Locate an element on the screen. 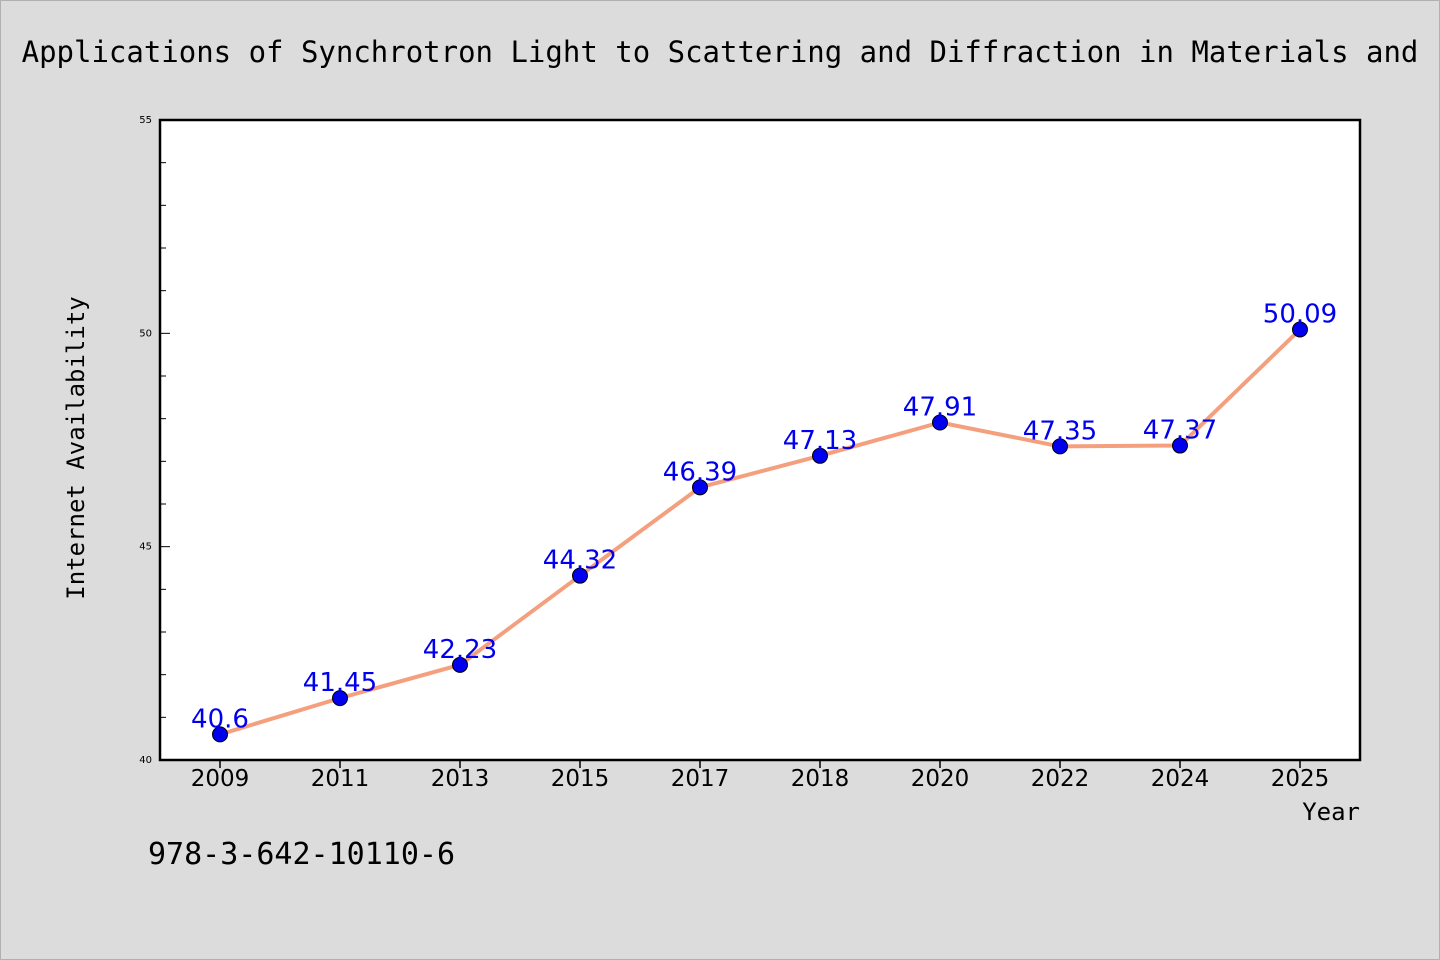 The height and width of the screenshot is (960, 1440). x-axis: 2009 2011 2013 2015 2017 2018 2020 2022 2024 2025 is located at coordinates (760, 776).